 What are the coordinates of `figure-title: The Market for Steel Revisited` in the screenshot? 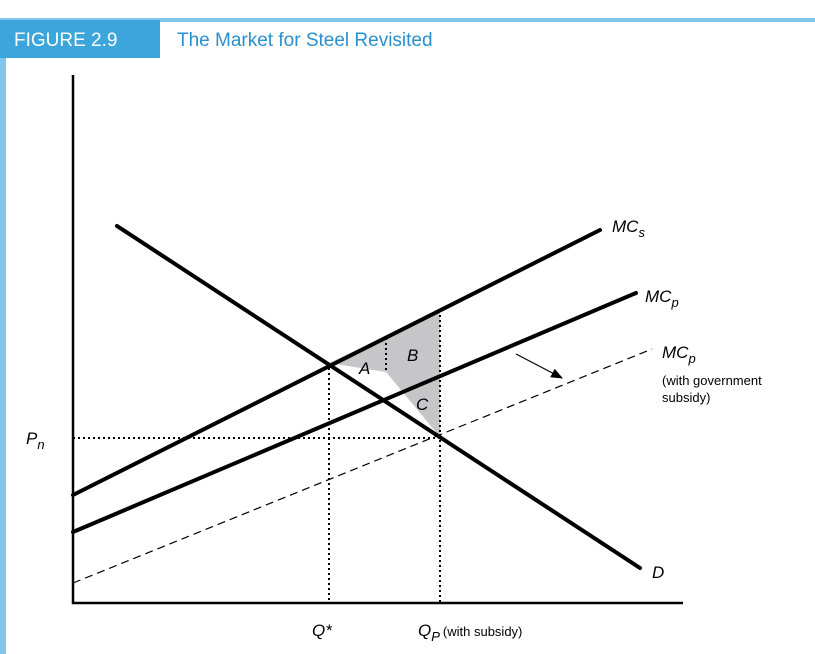 It's located at (305, 40).